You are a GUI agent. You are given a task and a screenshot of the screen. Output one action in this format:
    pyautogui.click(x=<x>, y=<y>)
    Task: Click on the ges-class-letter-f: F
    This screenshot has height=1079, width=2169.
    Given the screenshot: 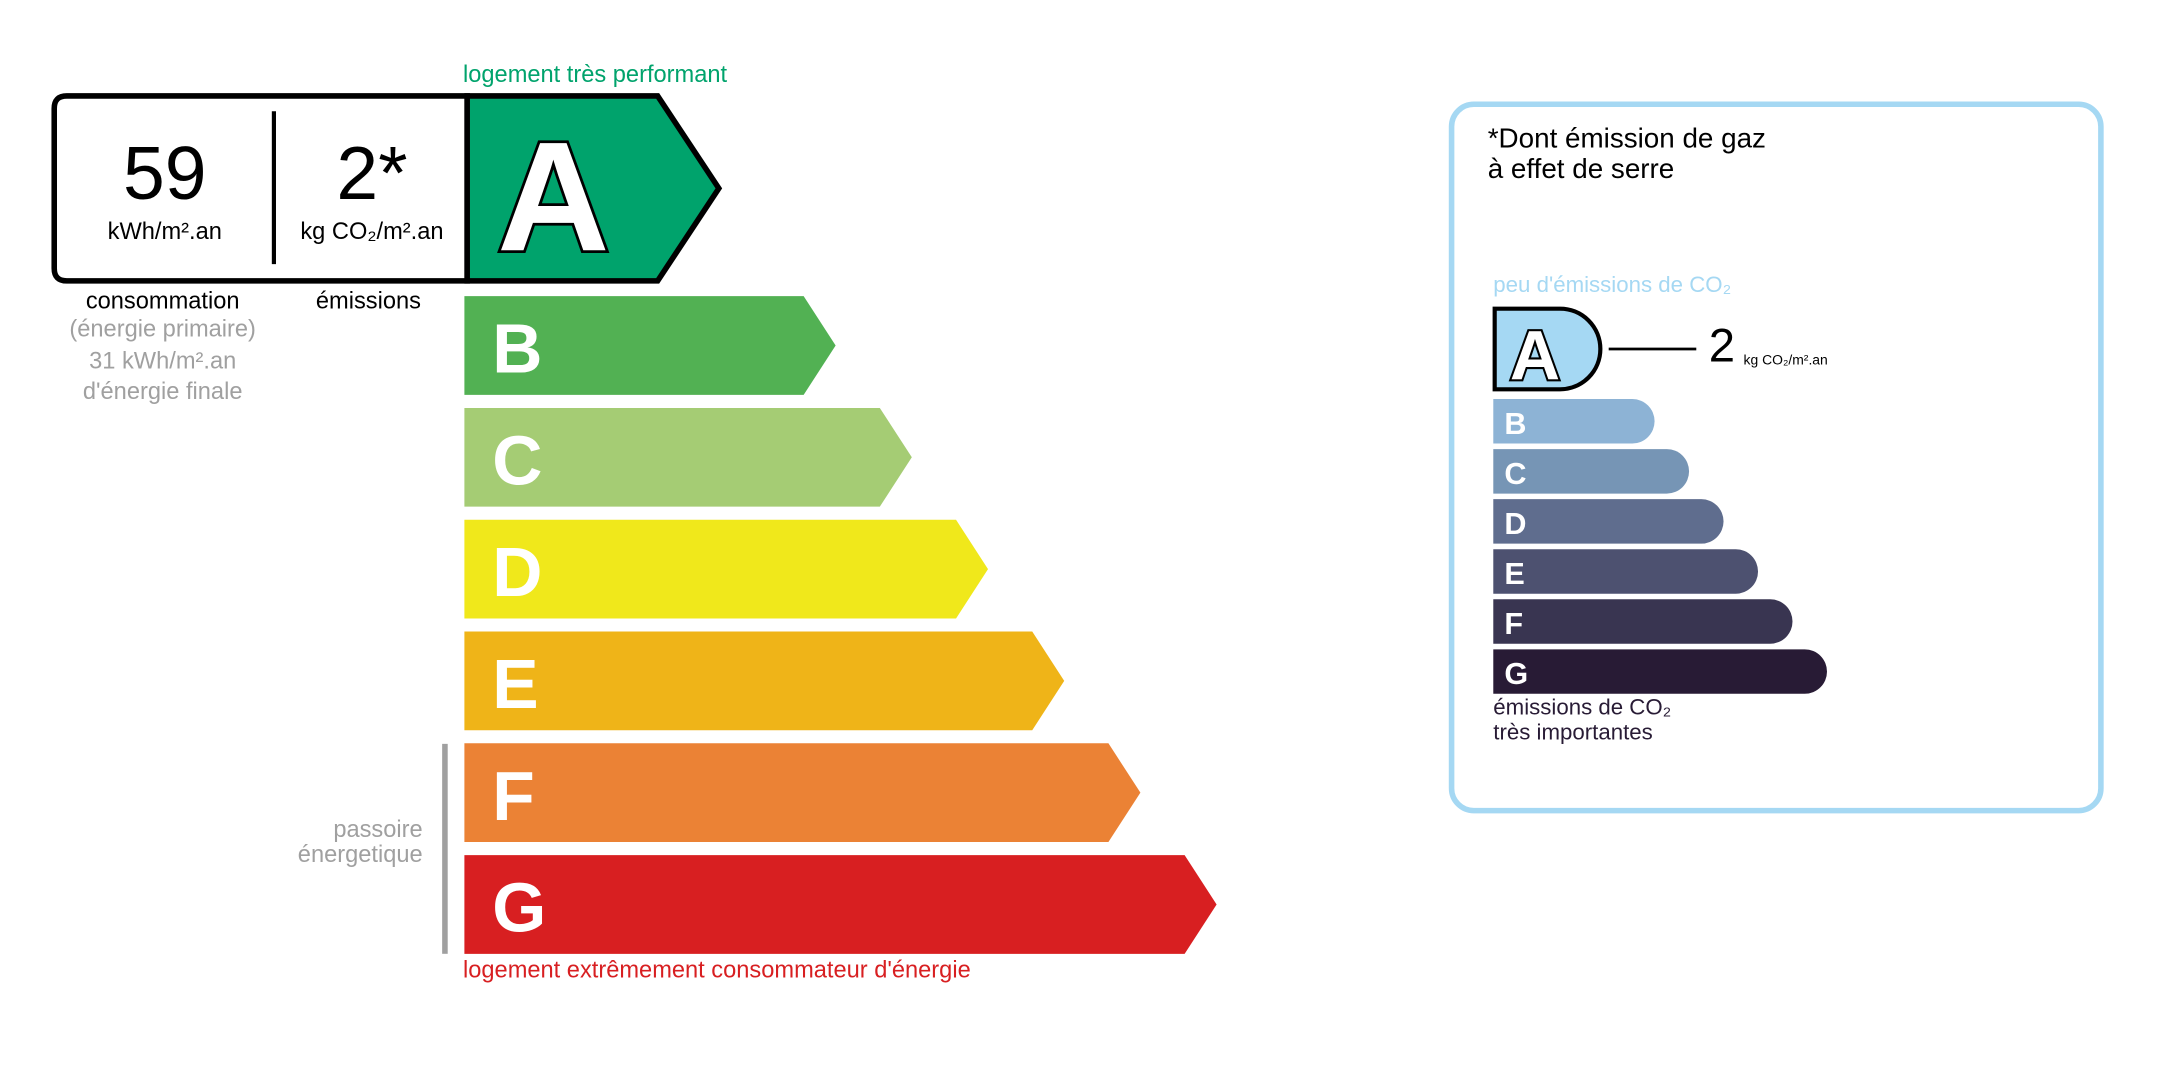 What is the action you would take?
    pyautogui.click(x=1513, y=624)
    